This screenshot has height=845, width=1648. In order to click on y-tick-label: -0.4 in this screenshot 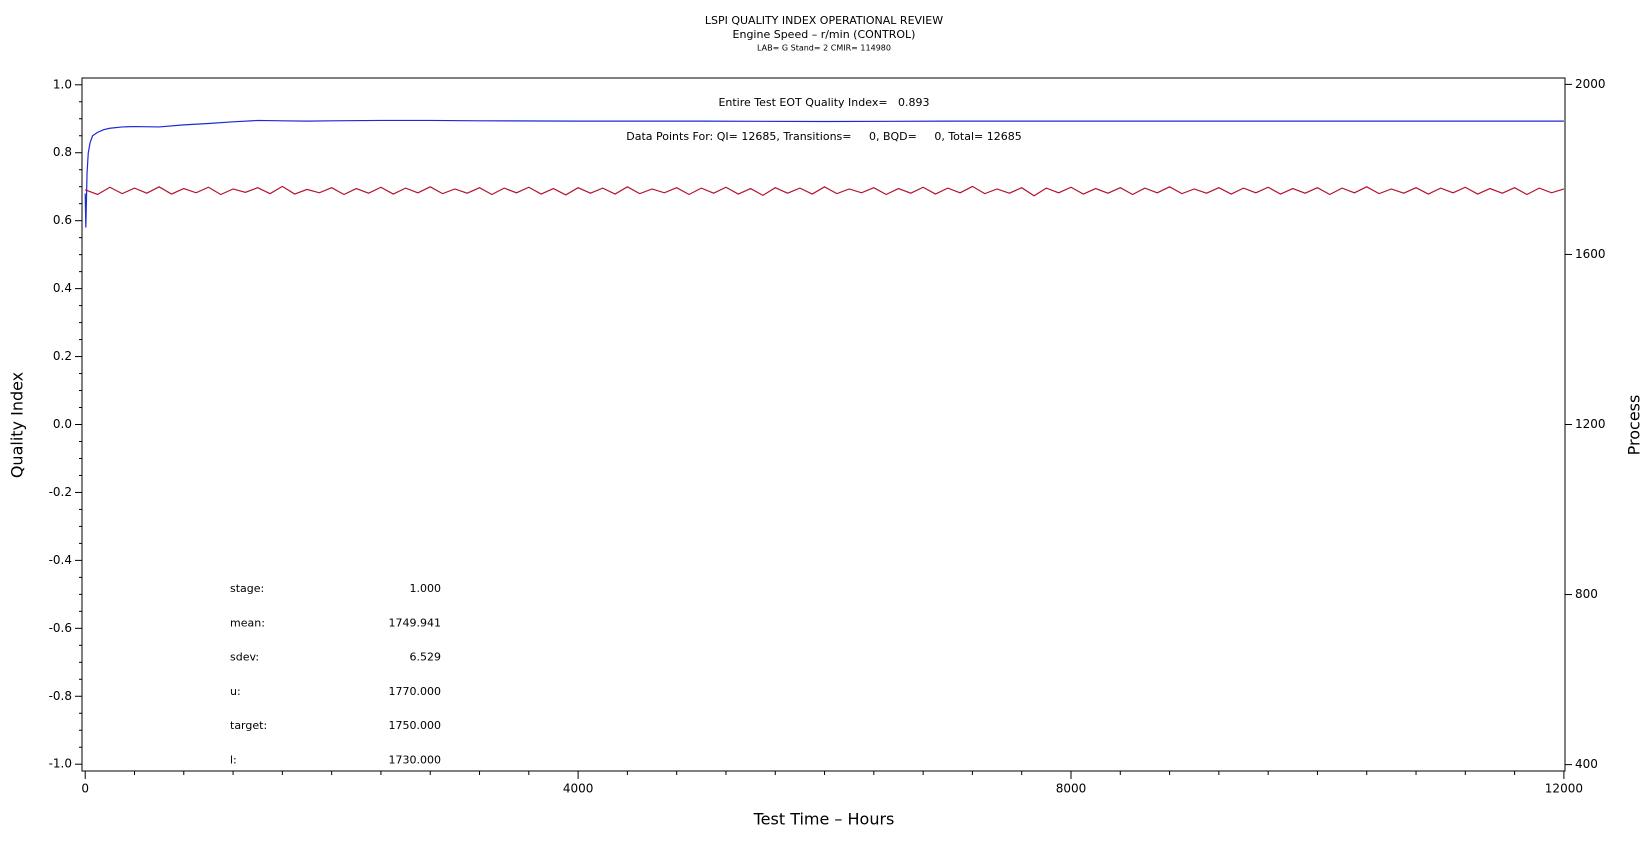, I will do `click(60, 560)`.